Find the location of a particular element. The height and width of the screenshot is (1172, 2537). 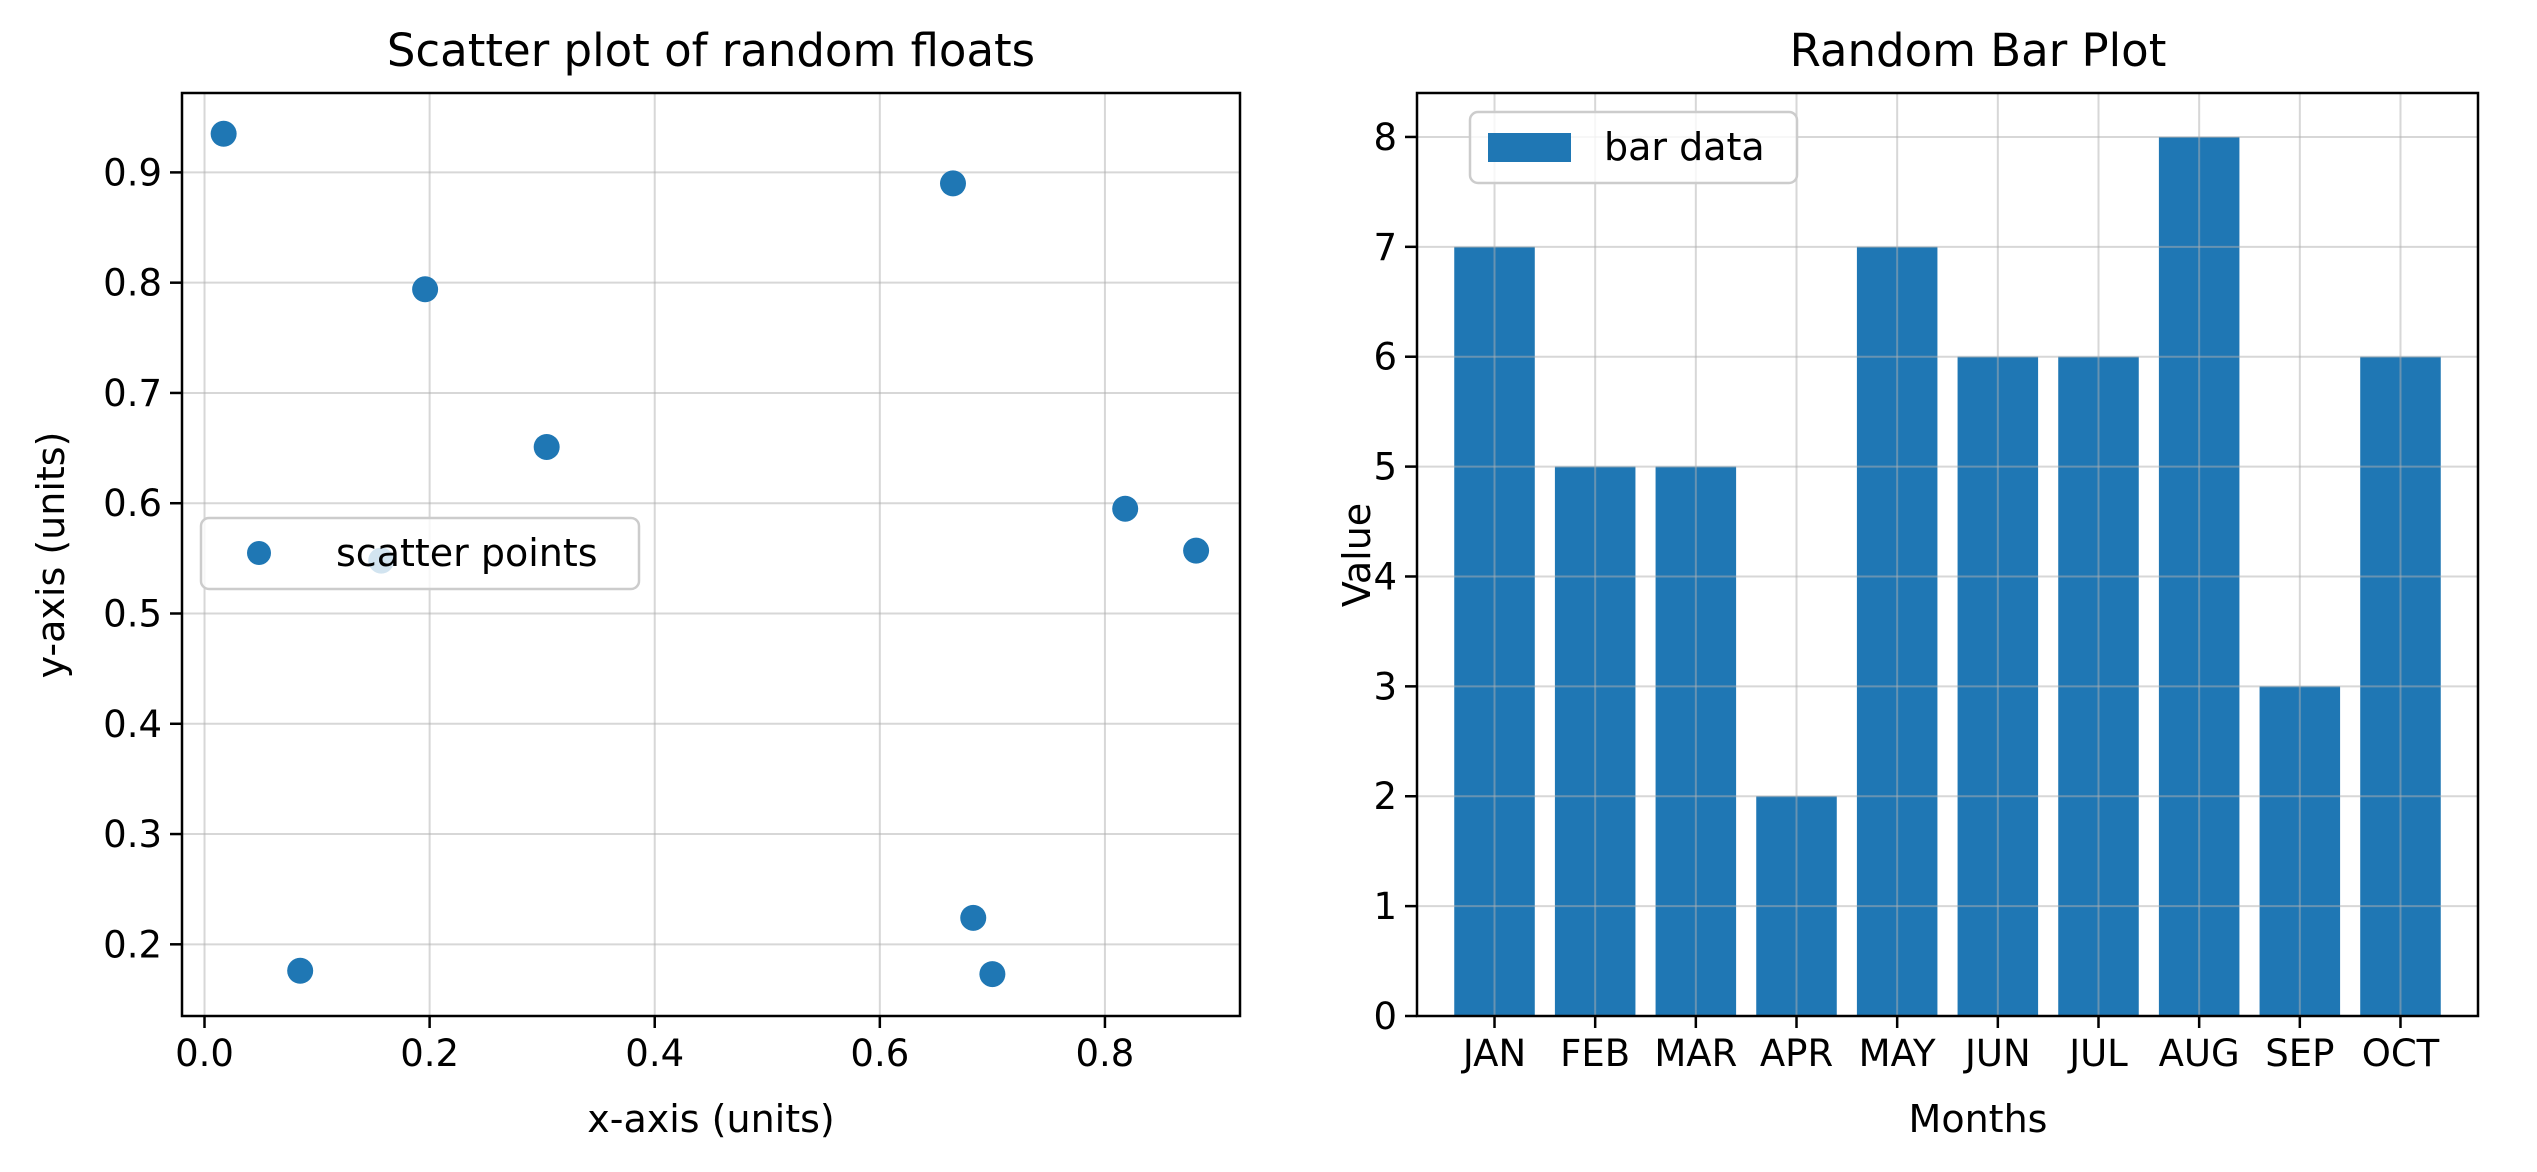

bar-x-tick-label: FEB is located at coordinates (1595, 1053).